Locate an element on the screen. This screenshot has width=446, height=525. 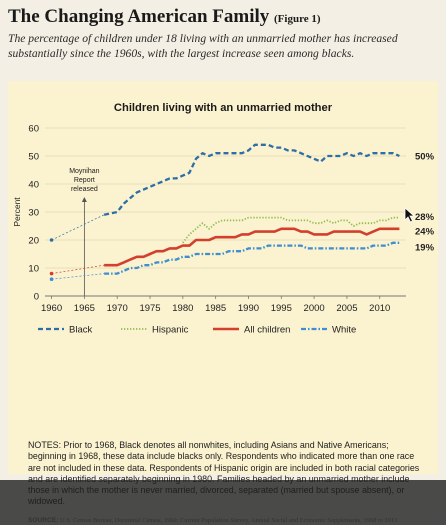
annotation-label: Report is located at coordinates (84, 180).